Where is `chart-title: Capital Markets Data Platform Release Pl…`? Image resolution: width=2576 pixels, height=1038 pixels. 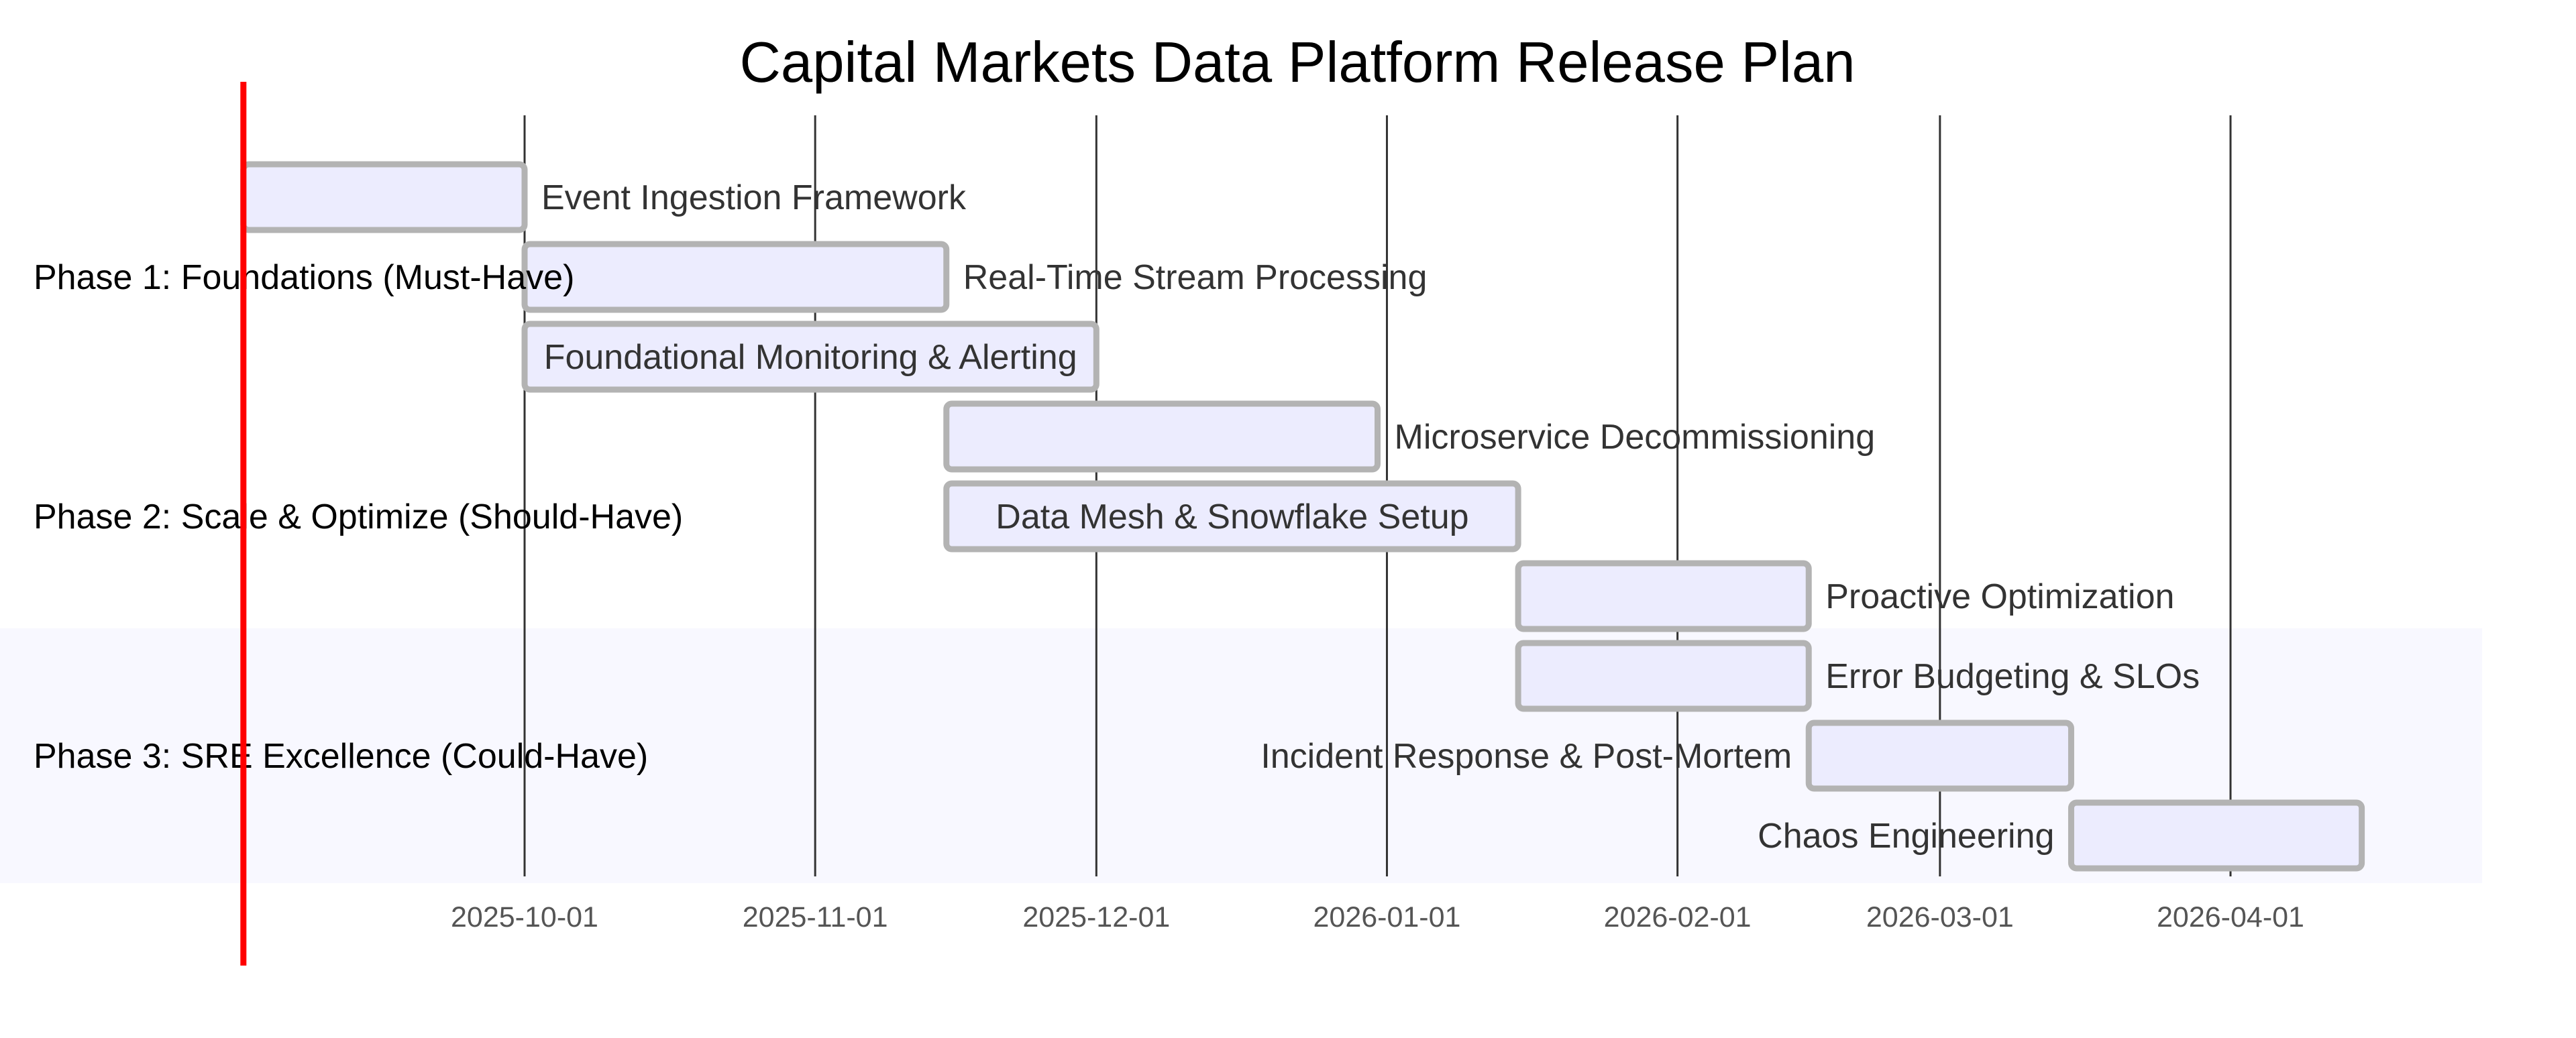
chart-title: Capital Markets Data Platform Release Pl… is located at coordinates (1298, 63).